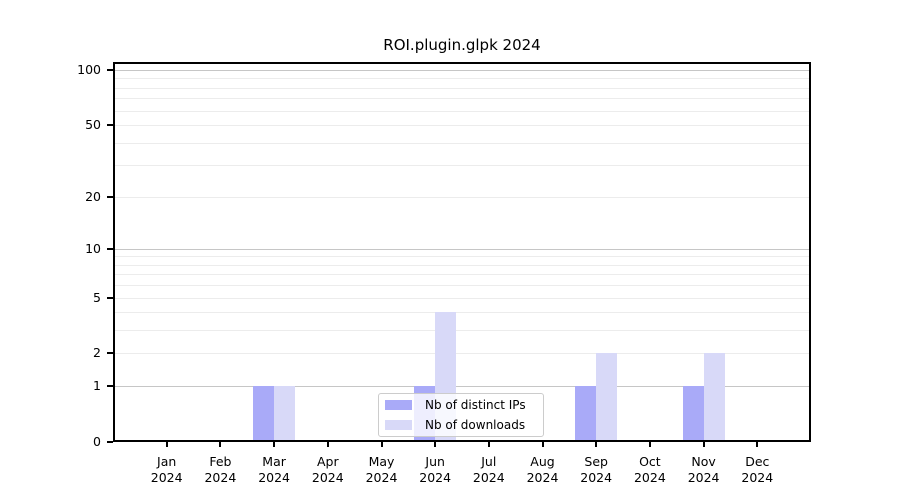  Describe the element at coordinates (381, 469) in the screenshot. I see `x-axis-tick-label: May 2024` at that location.